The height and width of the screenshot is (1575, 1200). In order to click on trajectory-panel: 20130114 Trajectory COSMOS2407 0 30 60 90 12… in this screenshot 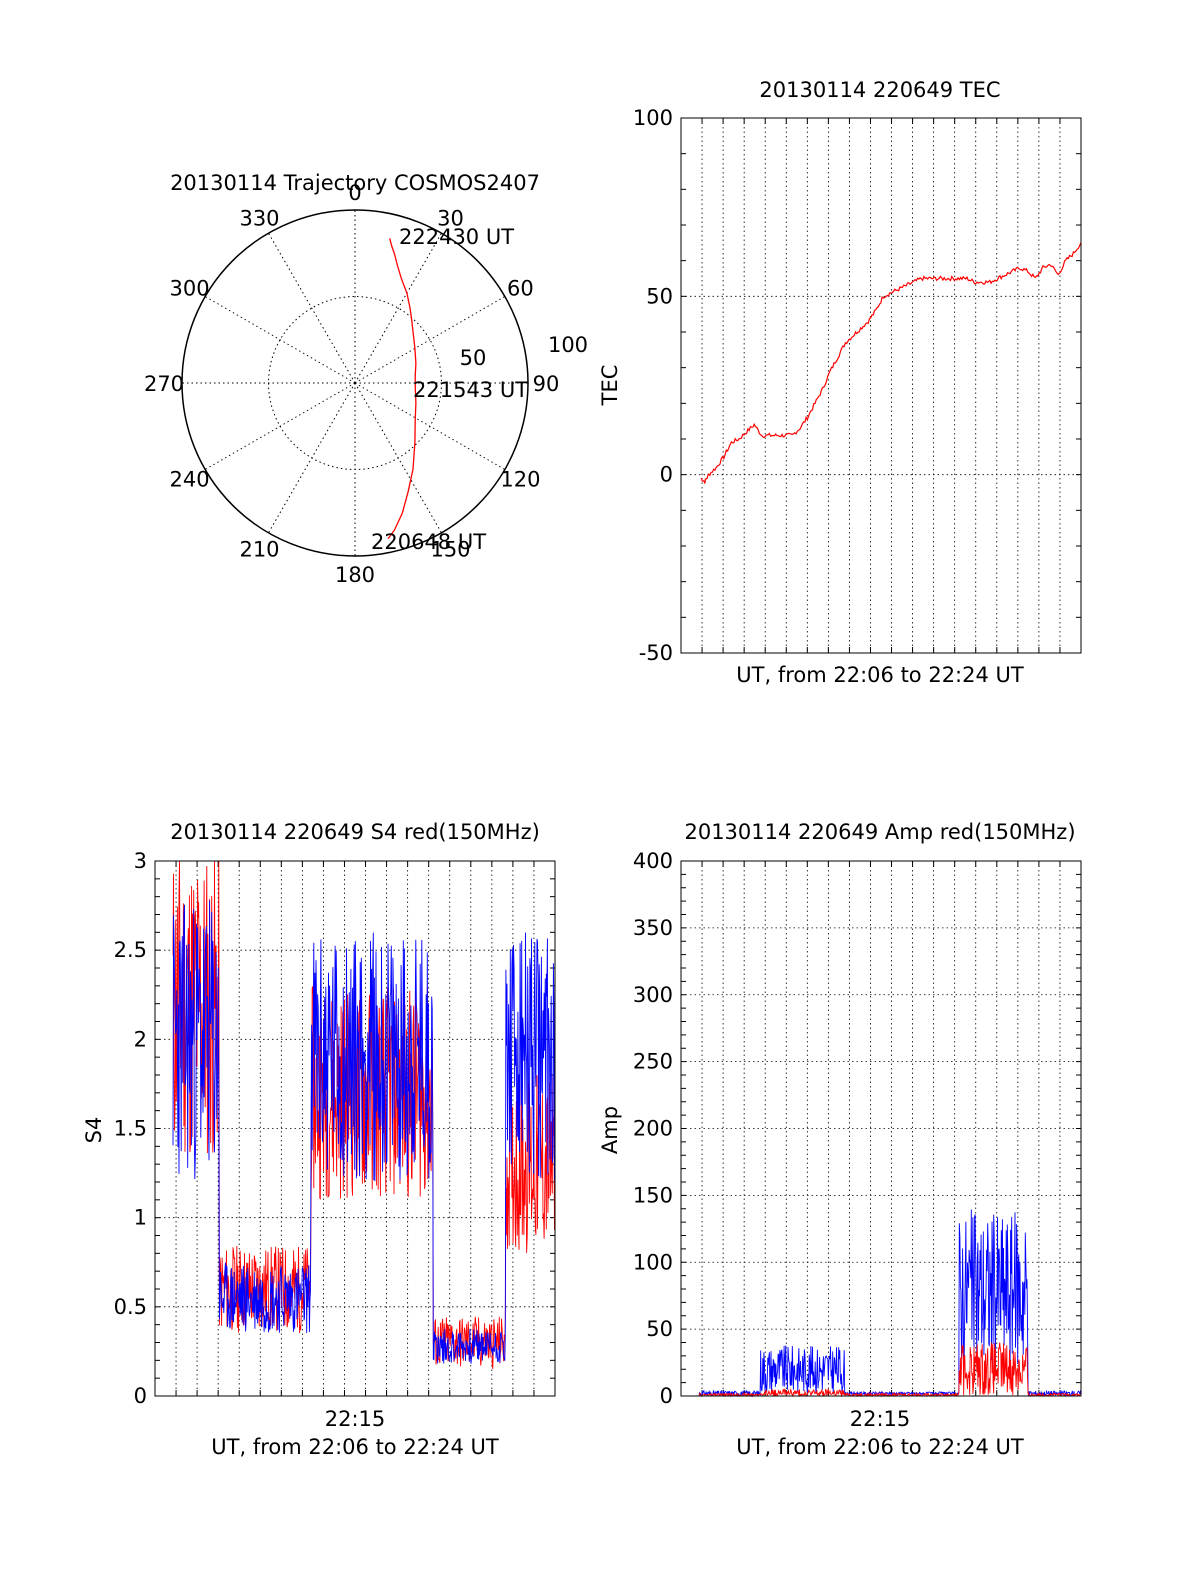, I will do `click(366, 379)`.